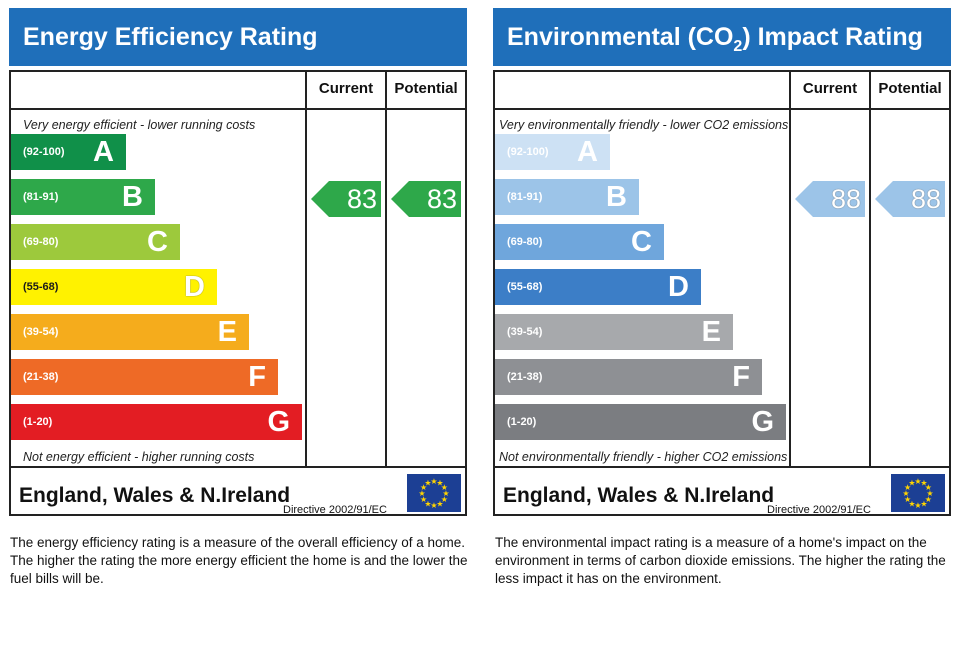 The height and width of the screenshot is (646, 970). Describe the element at coordinates (238, 37) in the screenshot. I see `chart-title: Energy Efficiency Rating` at that location.